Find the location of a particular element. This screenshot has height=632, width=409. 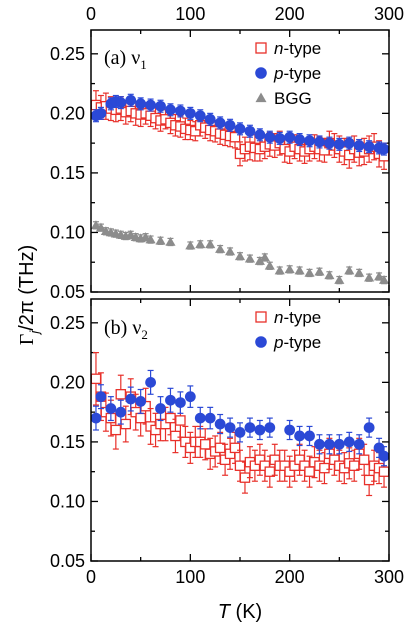

legend-entry: BGG is located at coordinates (283, 98).